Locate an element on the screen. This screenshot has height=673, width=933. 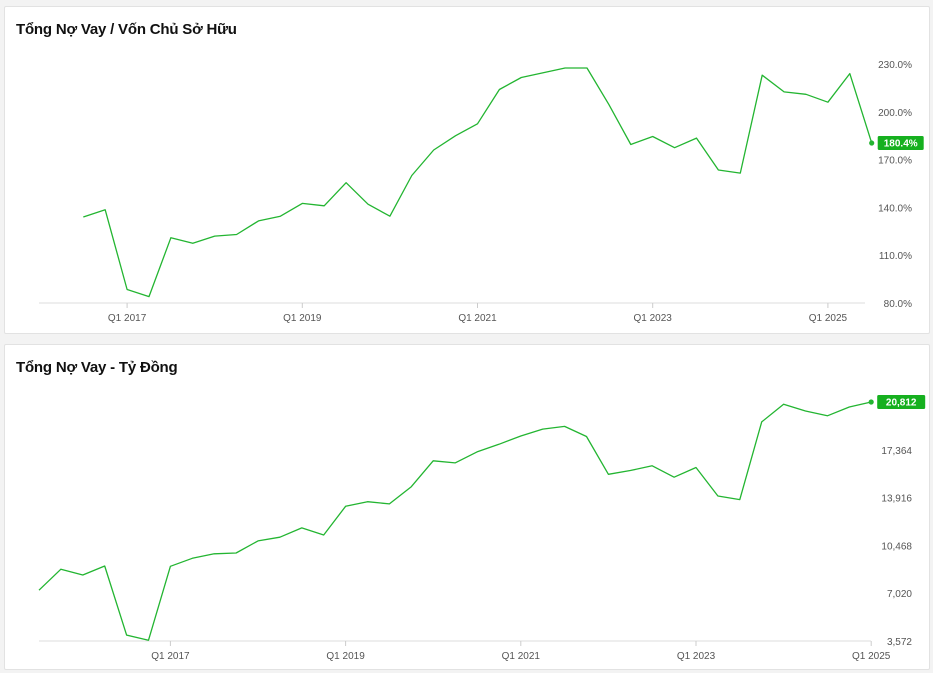
chart-title: Tổng Nợ Vay - Tỷ Đồng is located at coordinates (97, 367).